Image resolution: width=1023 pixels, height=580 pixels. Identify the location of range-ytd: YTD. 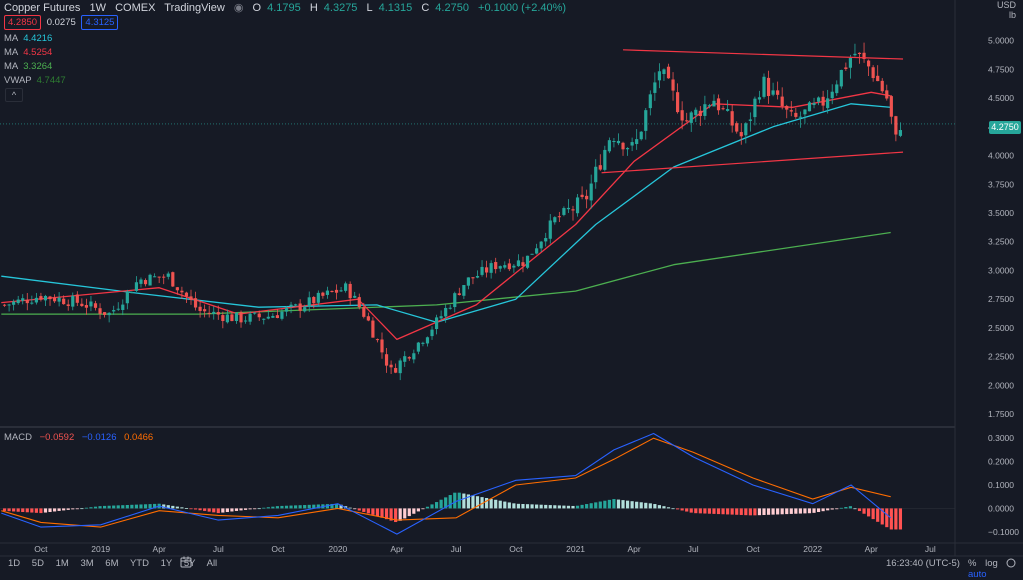
(139, 563).